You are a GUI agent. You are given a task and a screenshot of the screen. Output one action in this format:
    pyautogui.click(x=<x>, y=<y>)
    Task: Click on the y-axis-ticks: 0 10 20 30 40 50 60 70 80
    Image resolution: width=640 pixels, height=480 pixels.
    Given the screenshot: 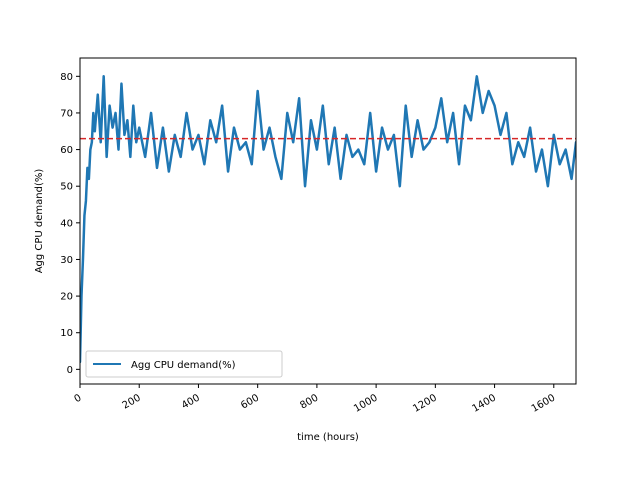 What is the action you would take?
    pyautogui.click(x=70, y=224)
    